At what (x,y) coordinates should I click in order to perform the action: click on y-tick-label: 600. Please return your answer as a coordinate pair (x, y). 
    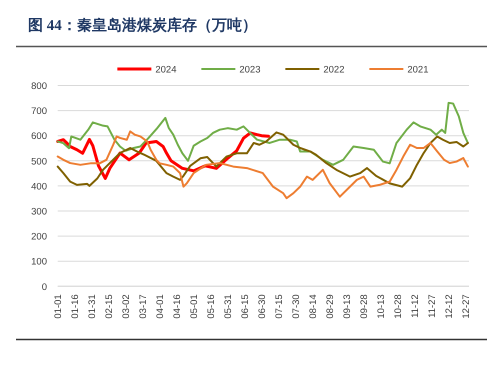
    Looking at the image, I should click on (39, 136).